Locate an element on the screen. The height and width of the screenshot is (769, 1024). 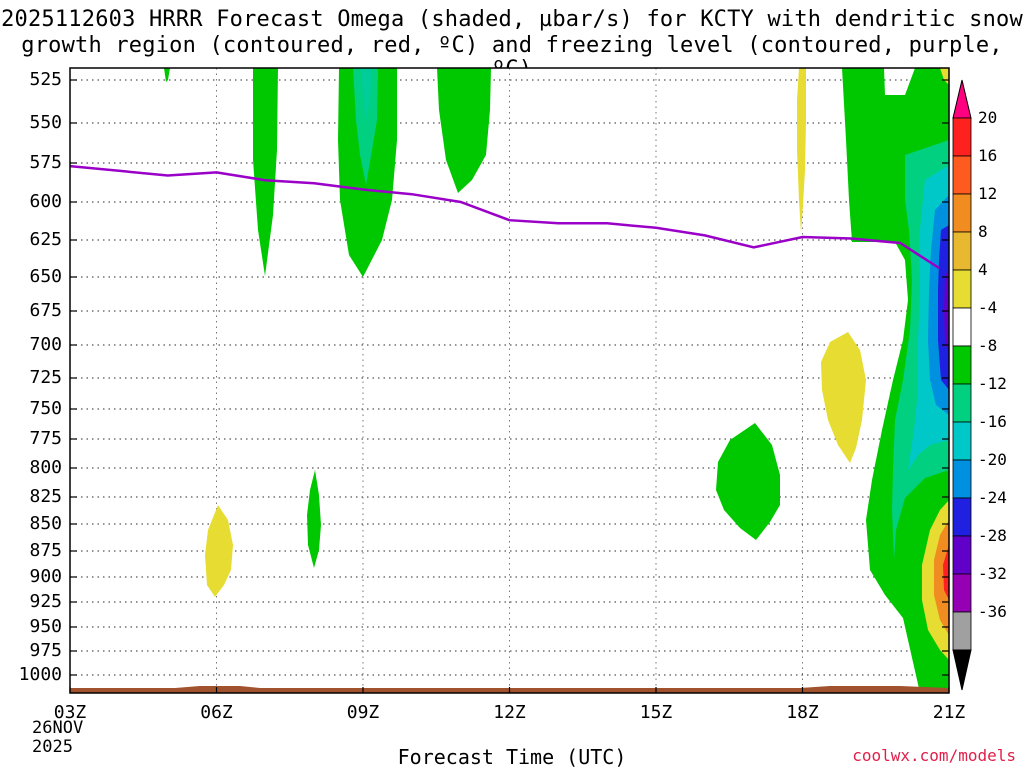
freezing-level-series is located at coordinates (504, 217).